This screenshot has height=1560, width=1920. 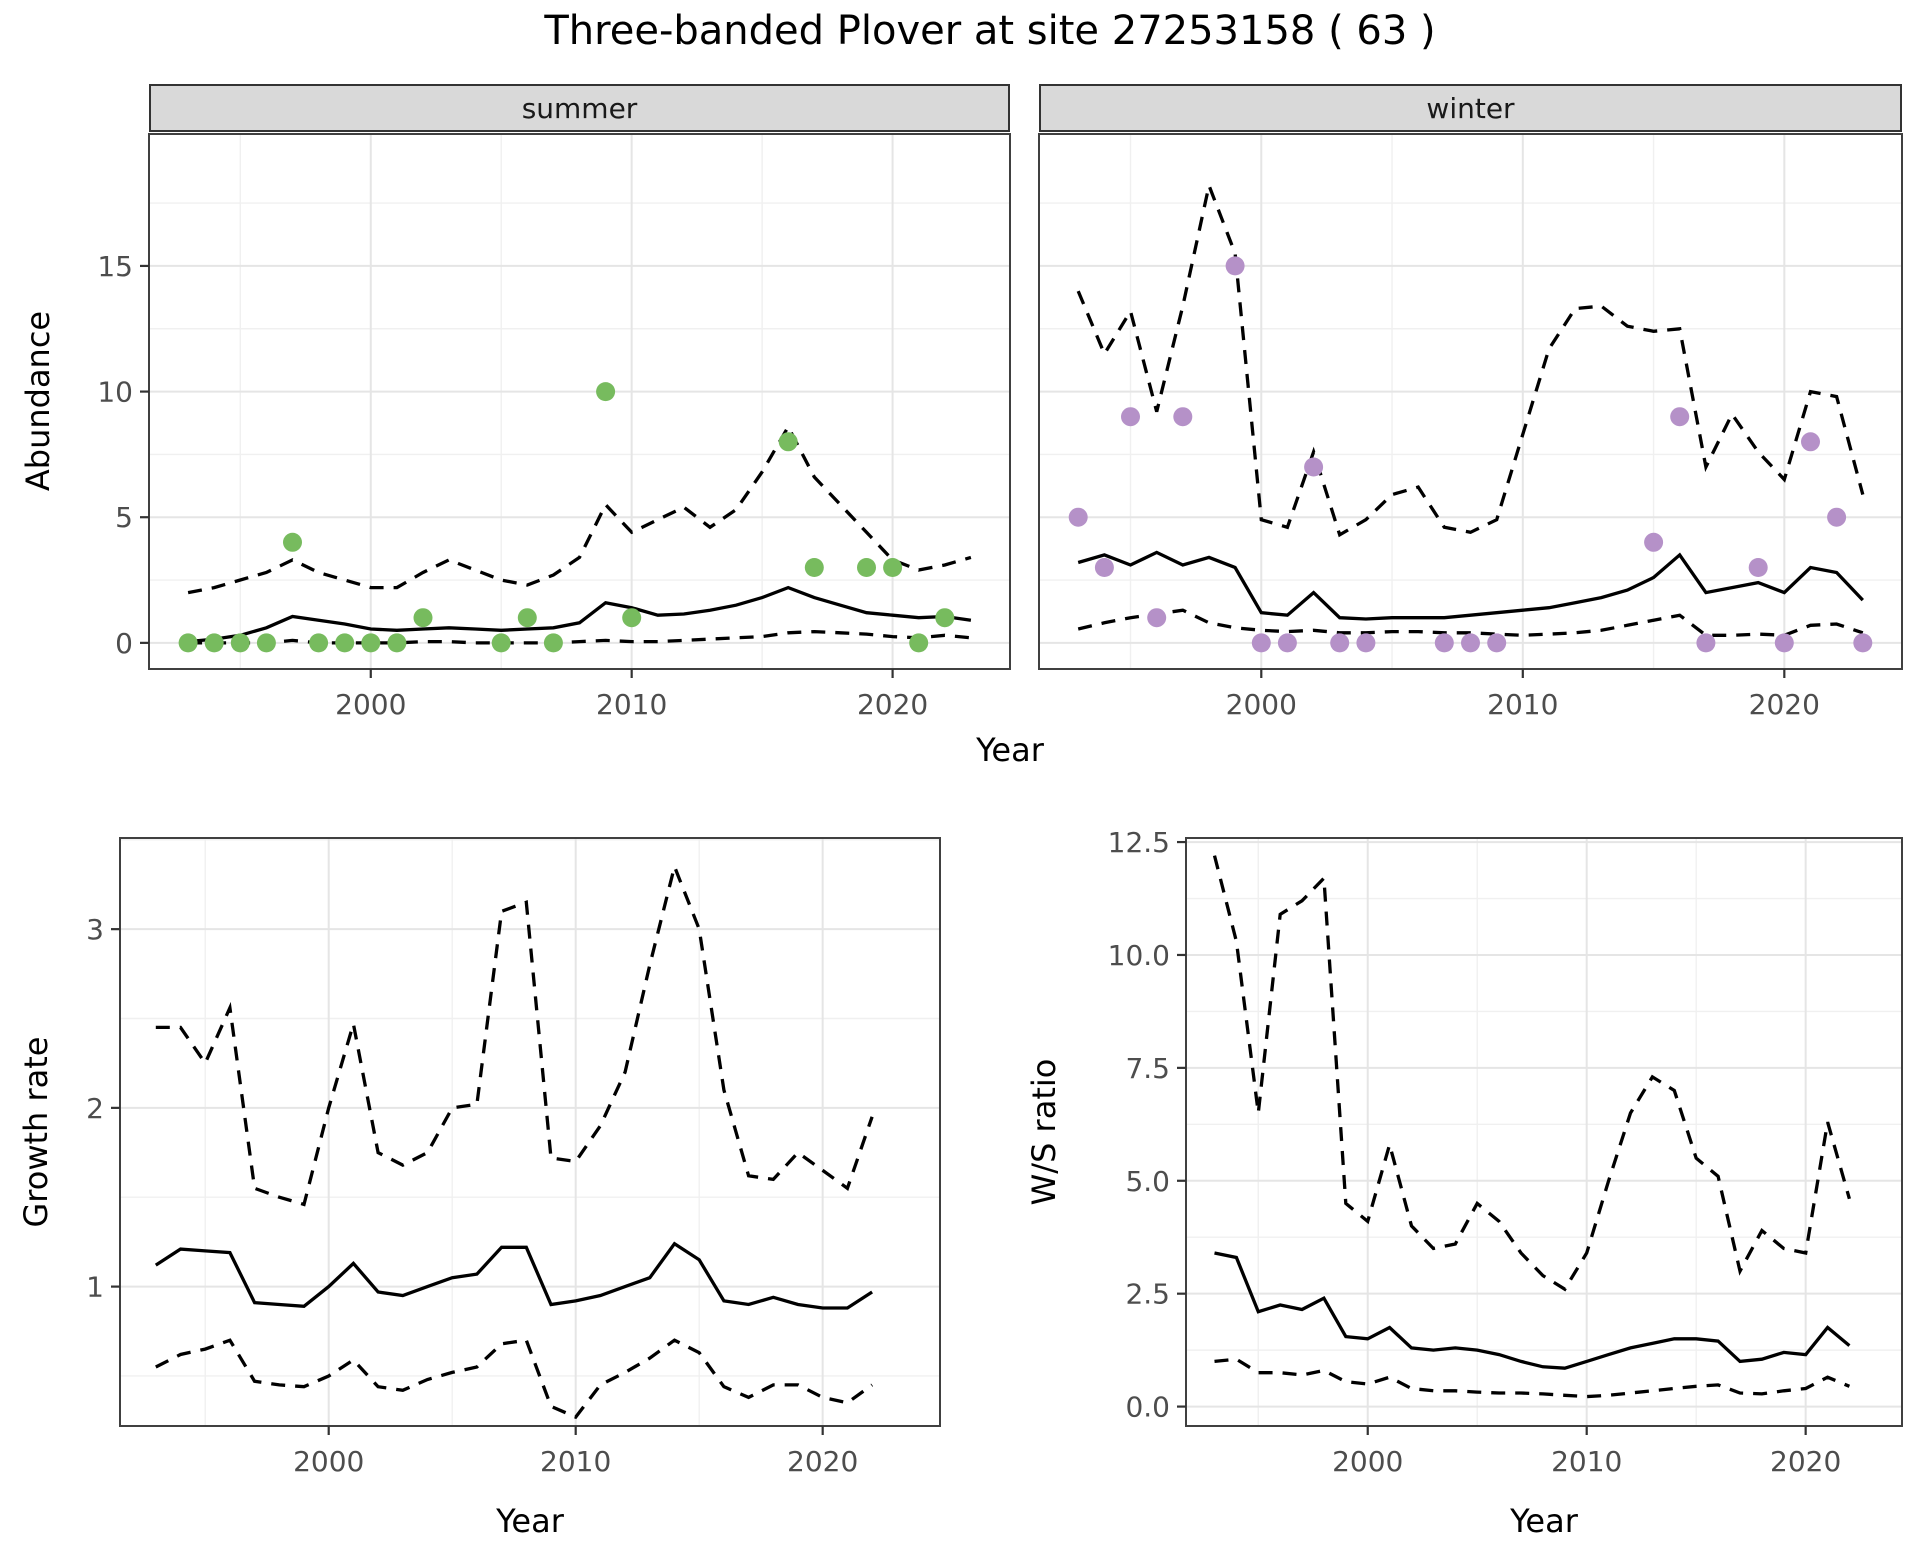 What do you see at coordinates (513, 1275) in the screenshot?
I see `growth-rate-median-line` at bounding box center [513, 1275].